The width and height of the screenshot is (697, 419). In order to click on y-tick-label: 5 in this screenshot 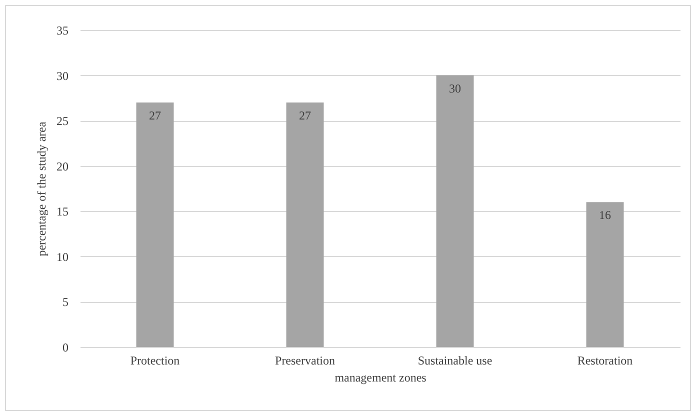, I will do `click(65, 302)`.